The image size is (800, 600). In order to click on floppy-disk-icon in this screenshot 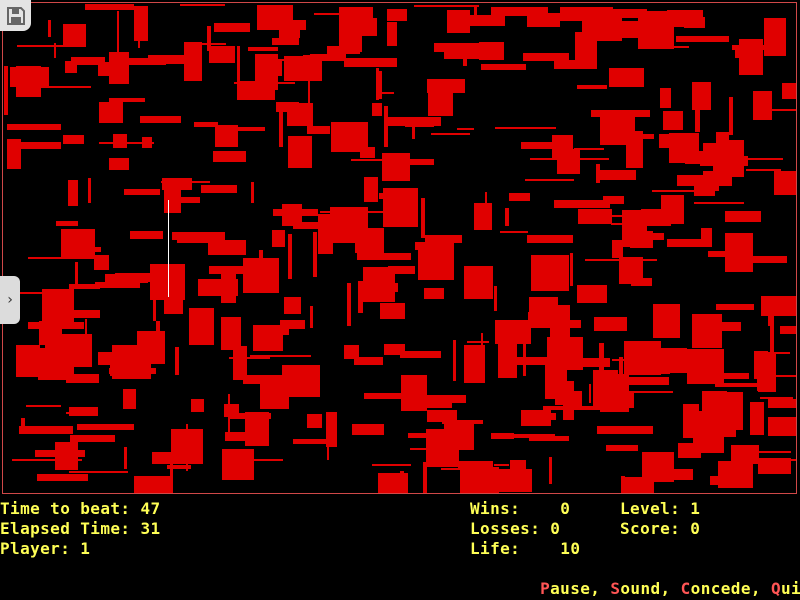, I will do `click(15, 15)`.